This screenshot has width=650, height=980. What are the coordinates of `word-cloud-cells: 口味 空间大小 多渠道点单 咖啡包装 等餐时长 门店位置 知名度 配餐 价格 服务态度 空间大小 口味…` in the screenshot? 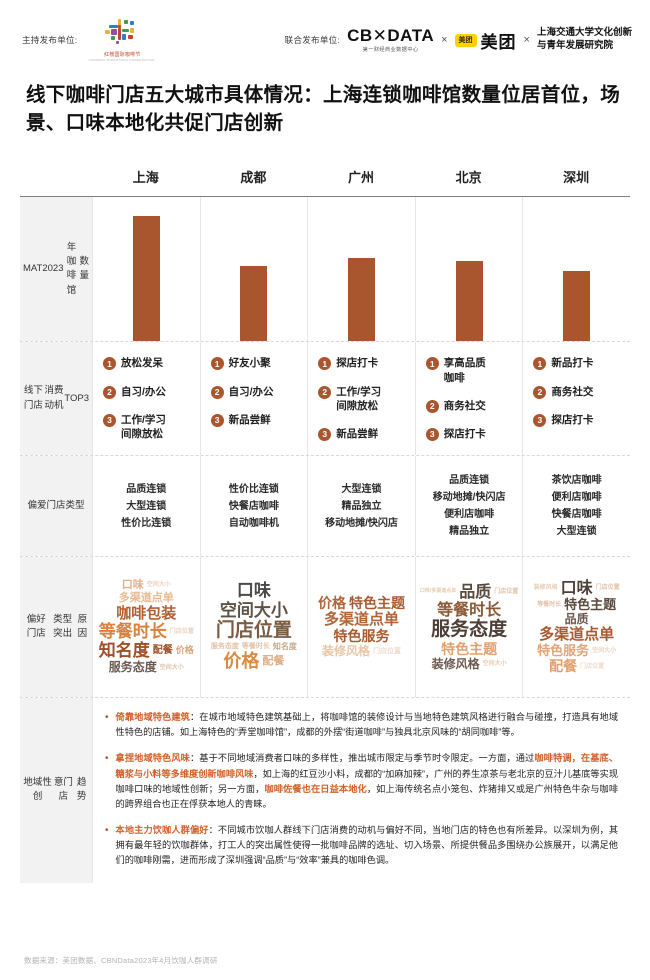 It's located at (361, 627).